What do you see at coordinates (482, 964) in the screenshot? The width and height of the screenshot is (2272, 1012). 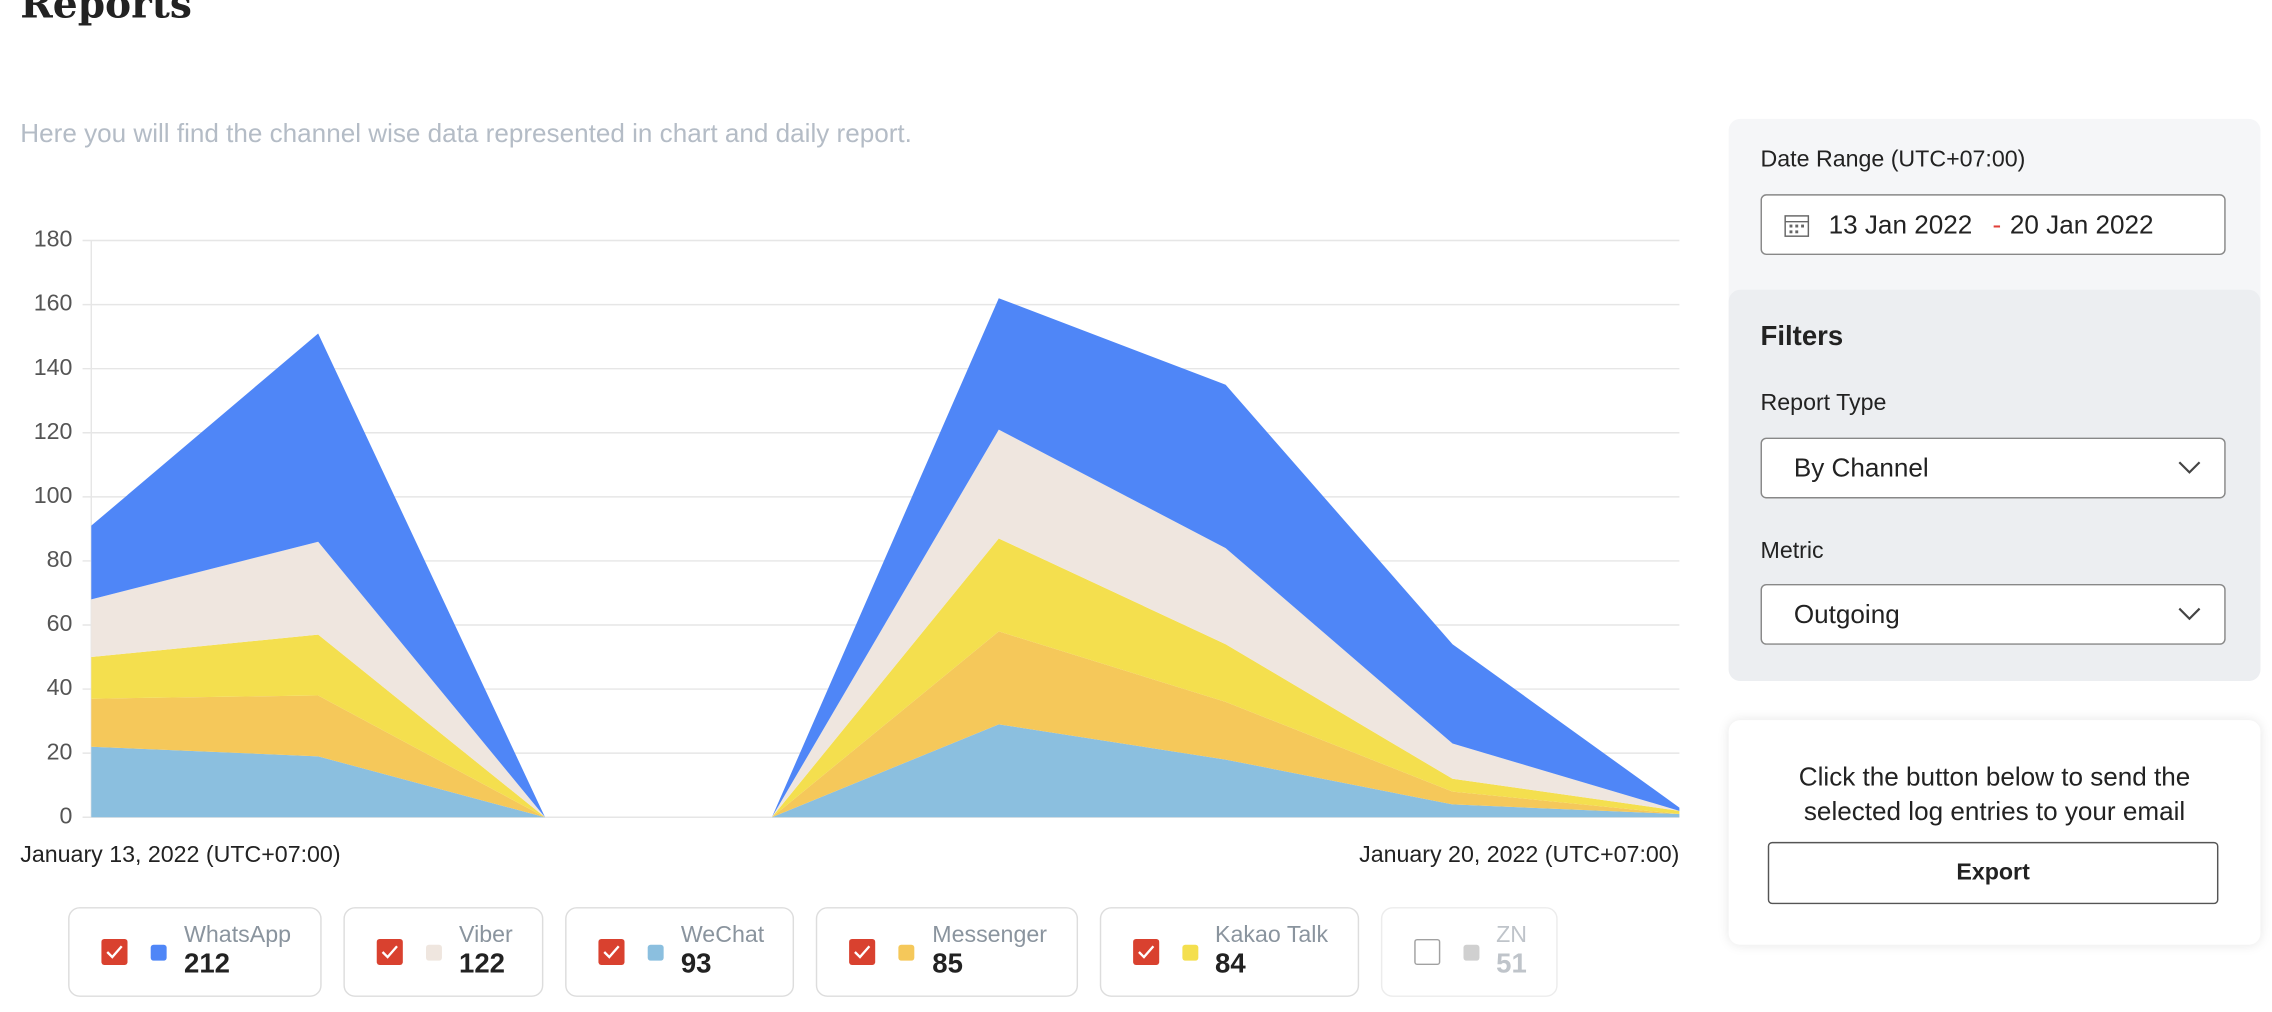 I see `legend-total: 122` at bounding box center [482, 964].